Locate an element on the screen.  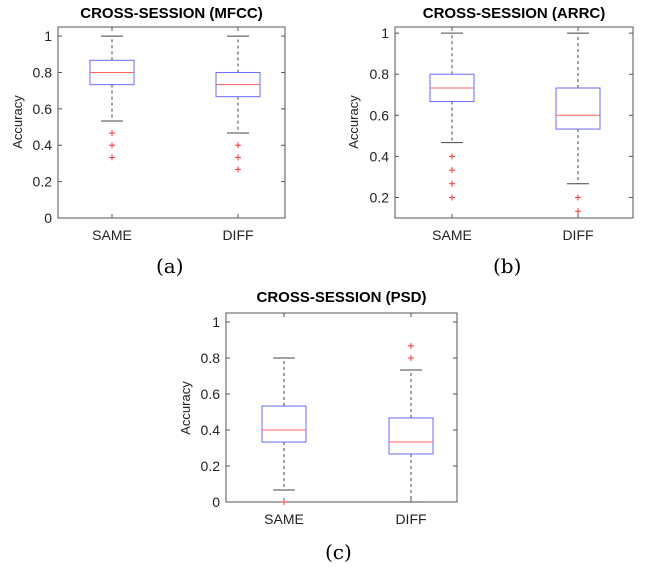
caption-a: (a) is located at coordinates (170, 266).